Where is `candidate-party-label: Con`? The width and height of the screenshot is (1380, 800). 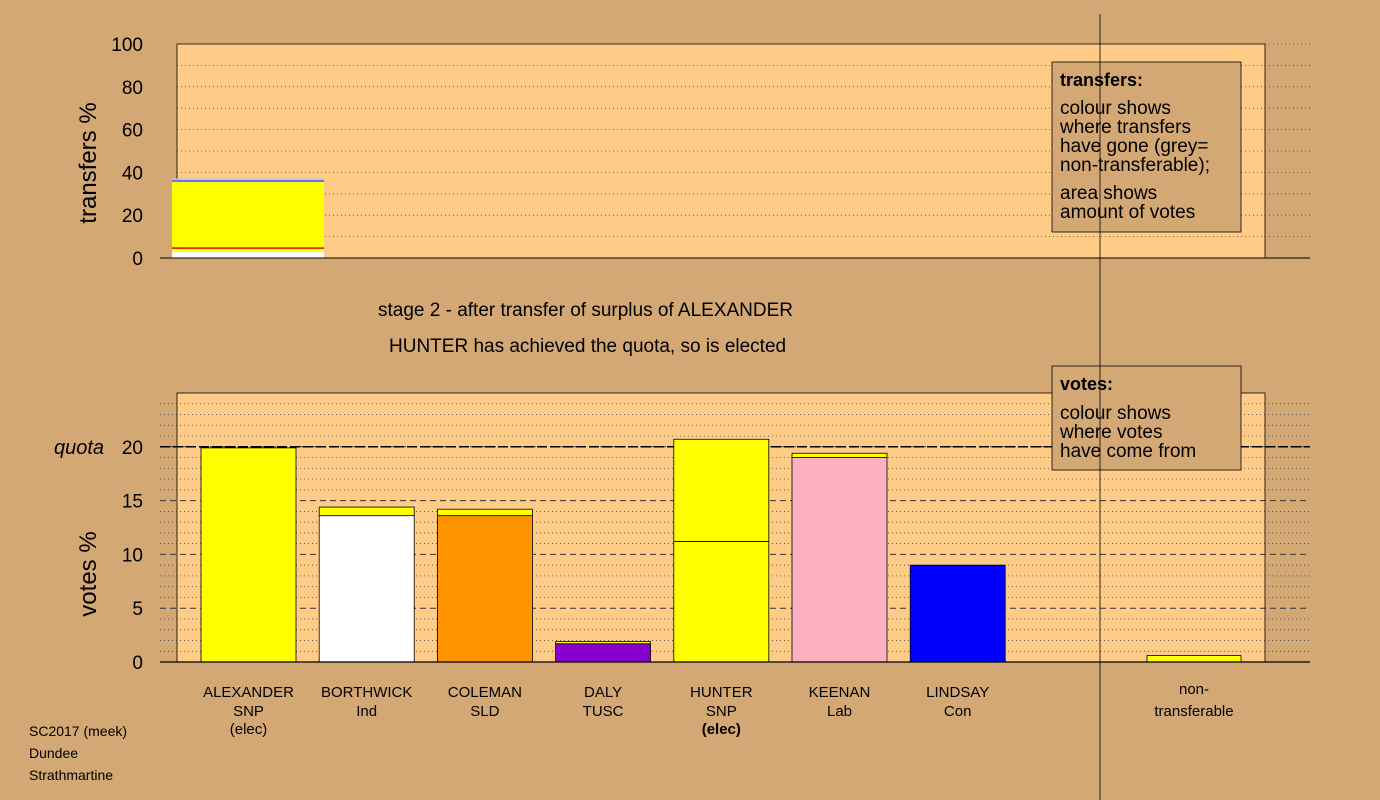
candidate-party-label: Con is located at coordinates (958, 711).